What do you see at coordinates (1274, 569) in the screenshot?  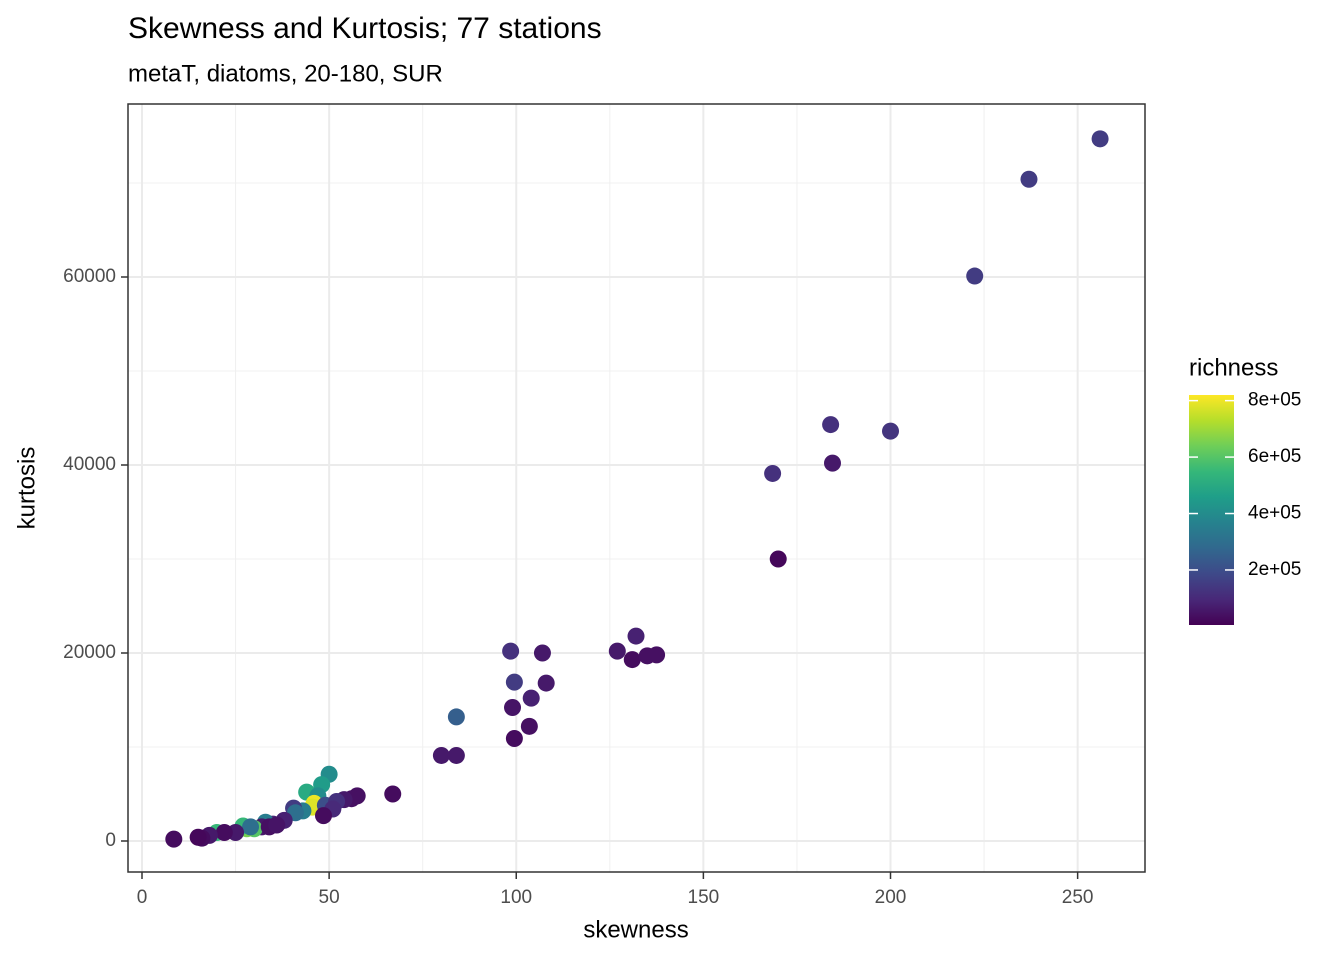 I see `colorbar-label: 2e+05` at bounding box center [1274, 569].